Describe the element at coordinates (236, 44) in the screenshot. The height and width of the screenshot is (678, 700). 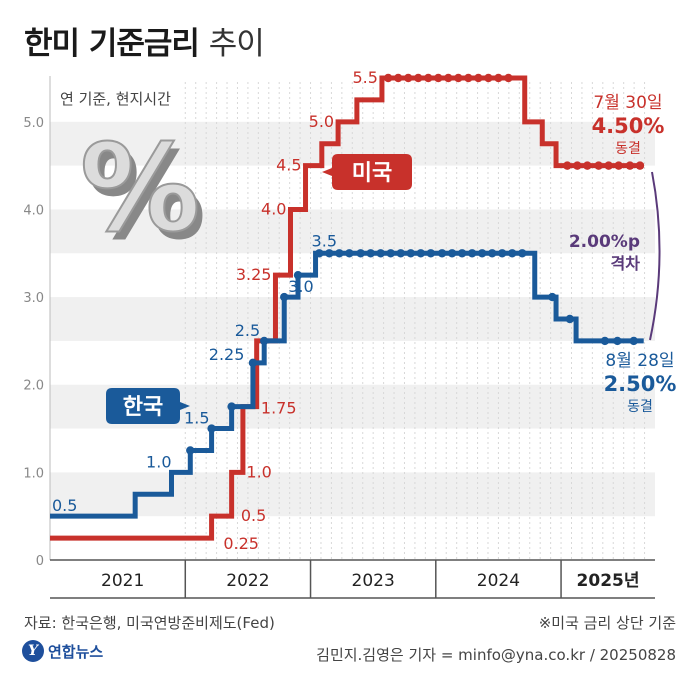
I see `title-sub: 추이` at that location.